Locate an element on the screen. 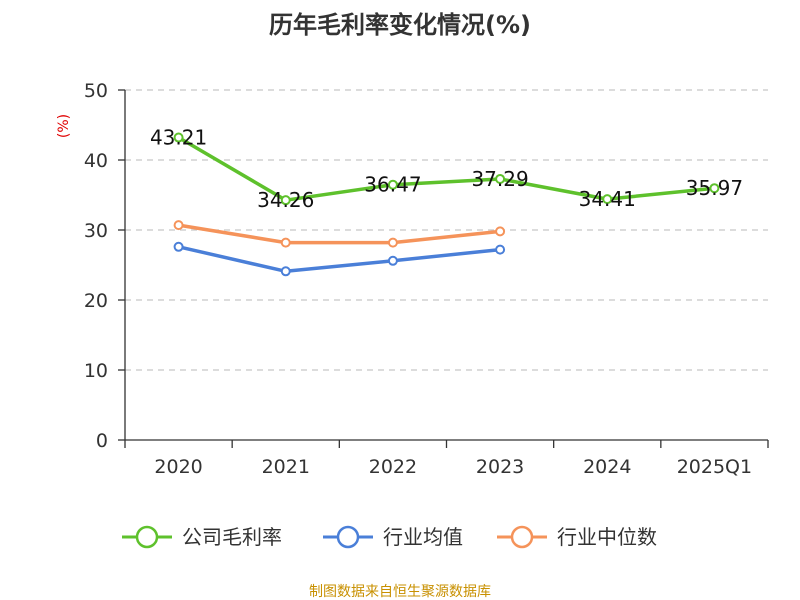 The image size is (800, 600). y-axis-unit-label: (%) is located at coordinates (64, 126).